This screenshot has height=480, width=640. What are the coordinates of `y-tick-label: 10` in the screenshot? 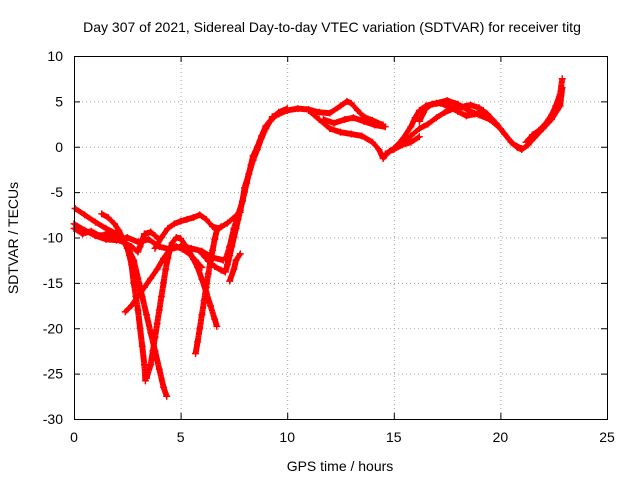 It's located at (55, 56).